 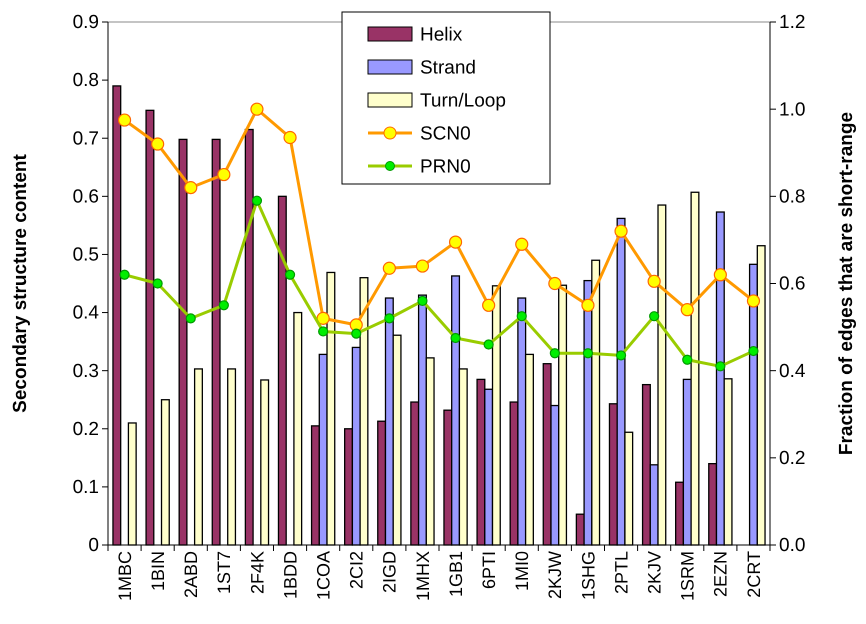 I want to click on y2-tick-label: 0.8, so click(x=792, y=197).